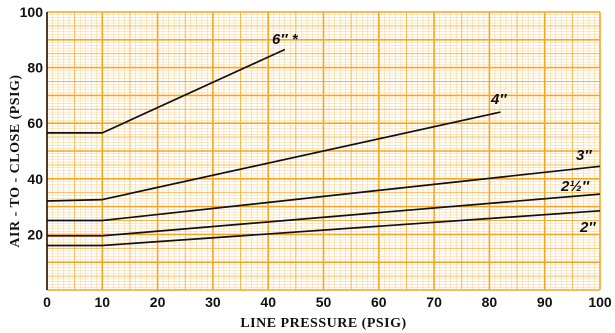 This screenshot has height=333, width=615. What do you see at coordinates (600, 302) in the screenshot?
I see `x-tick-label: 100` at bounding box center [600, 302].